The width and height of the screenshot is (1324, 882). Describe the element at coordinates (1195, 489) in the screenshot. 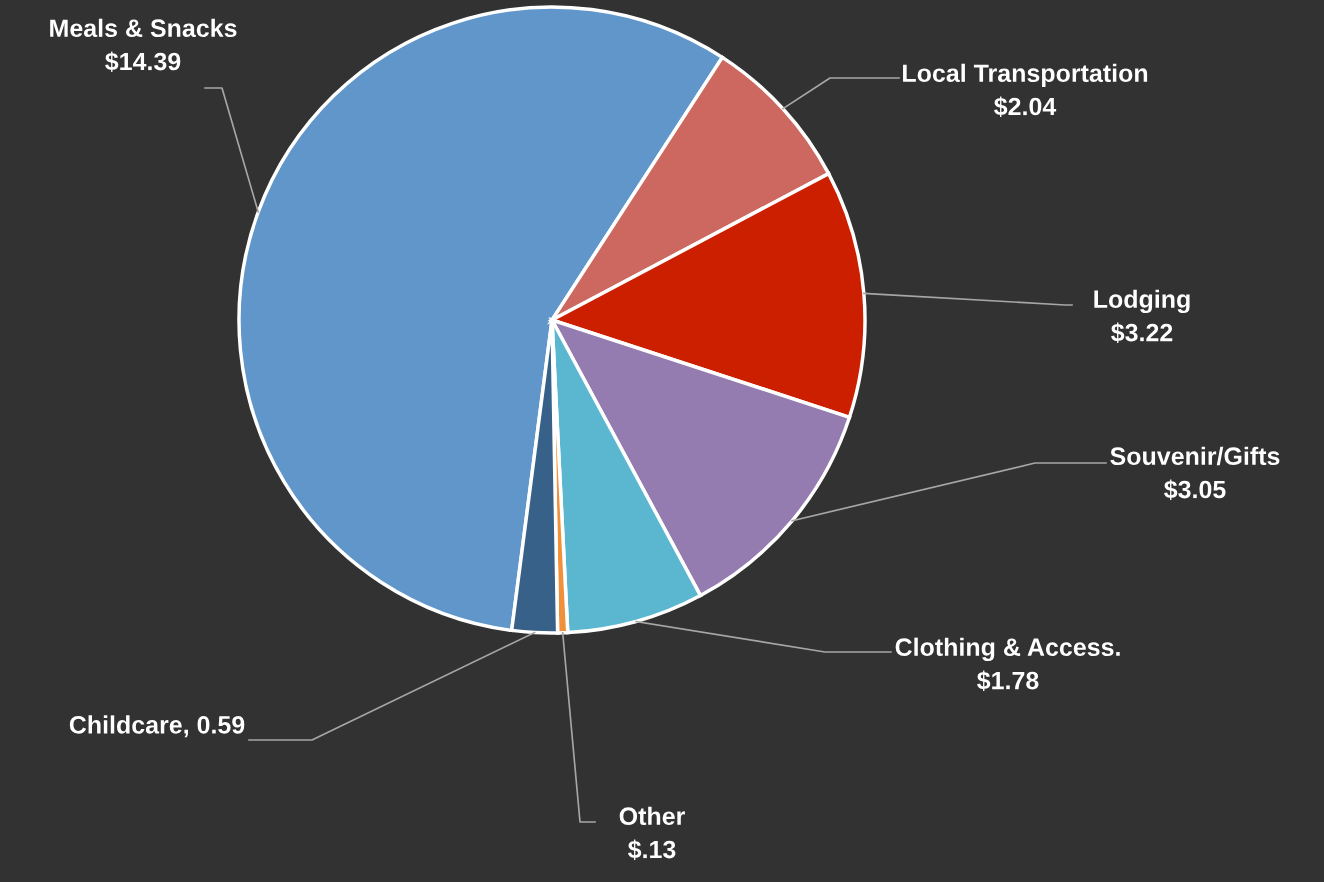

I see `data-label: $3.05` at that location.